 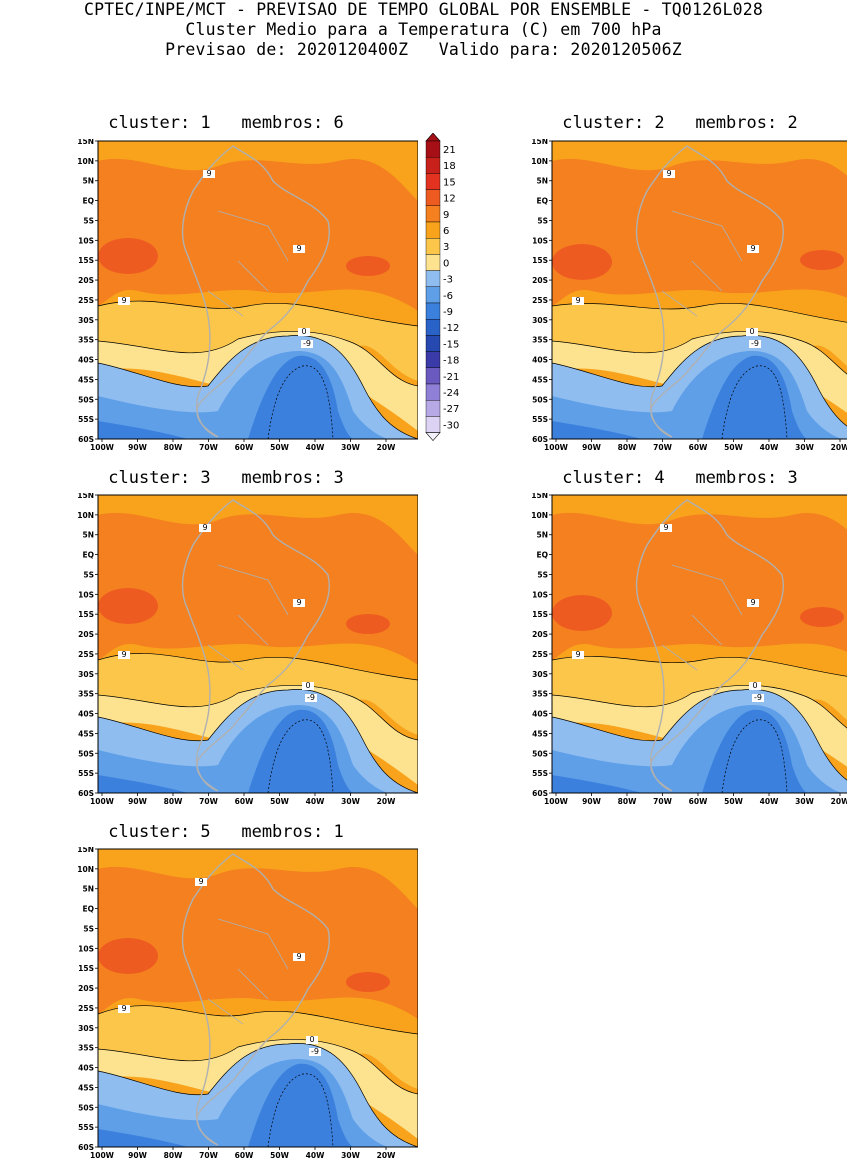 I want to click on lat-tick-label: 10N, so click(x=85, y=869).